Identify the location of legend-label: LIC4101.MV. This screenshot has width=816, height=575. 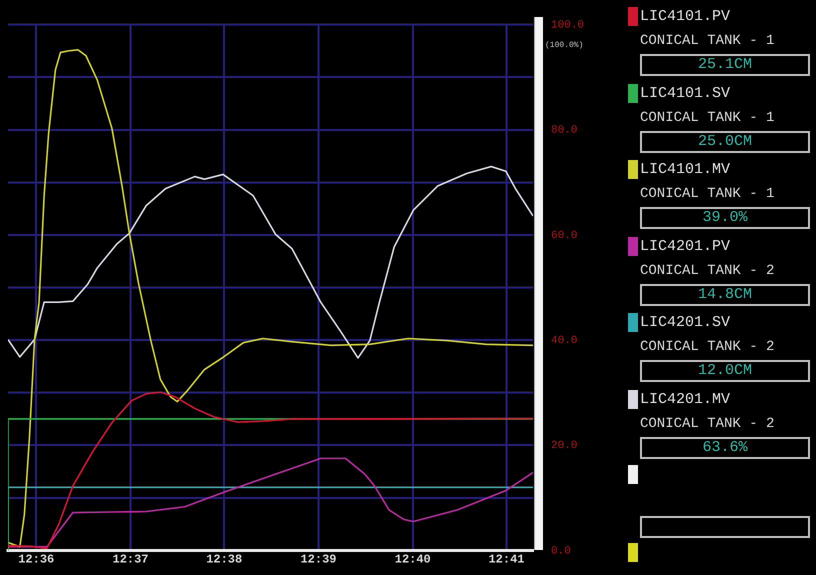
(685, 170).